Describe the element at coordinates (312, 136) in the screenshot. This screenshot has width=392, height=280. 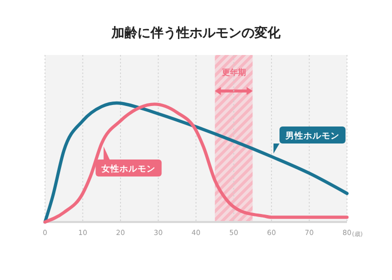
I see `text: 男性ホルモン` at that location.